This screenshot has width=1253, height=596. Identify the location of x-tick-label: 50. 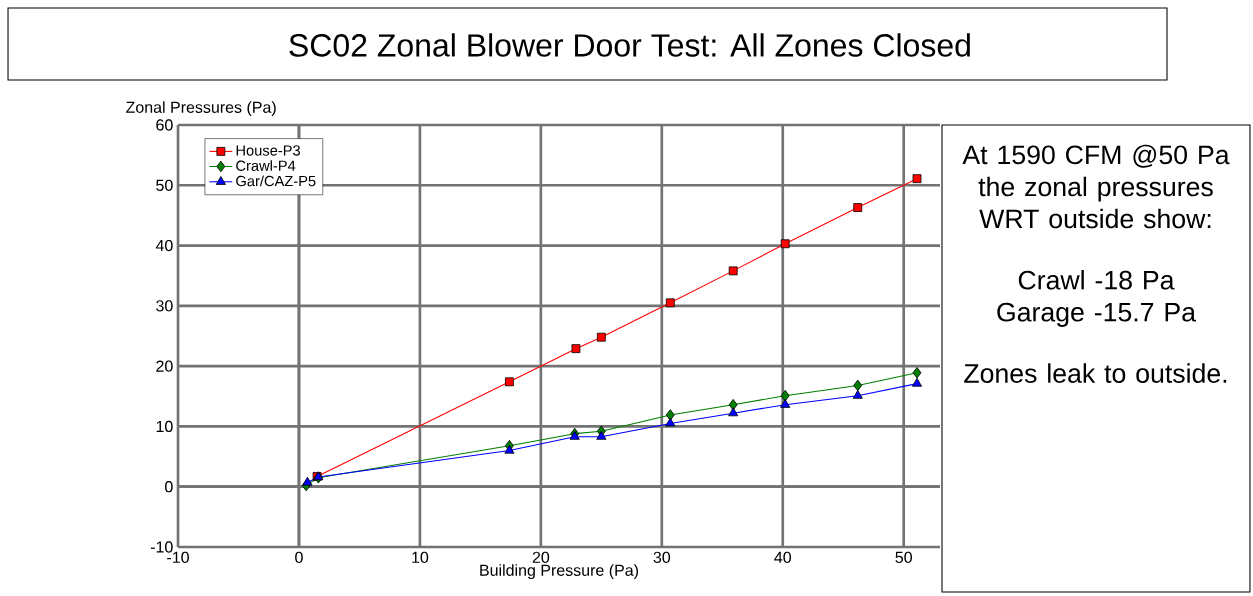
(903, 557).